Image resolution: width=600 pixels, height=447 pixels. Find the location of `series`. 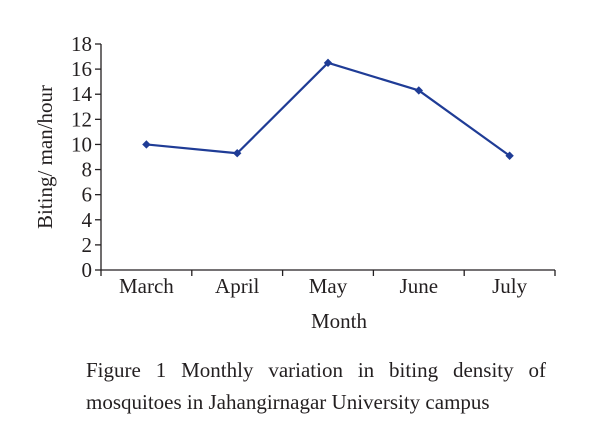

series is located at coordinates (328, 109).